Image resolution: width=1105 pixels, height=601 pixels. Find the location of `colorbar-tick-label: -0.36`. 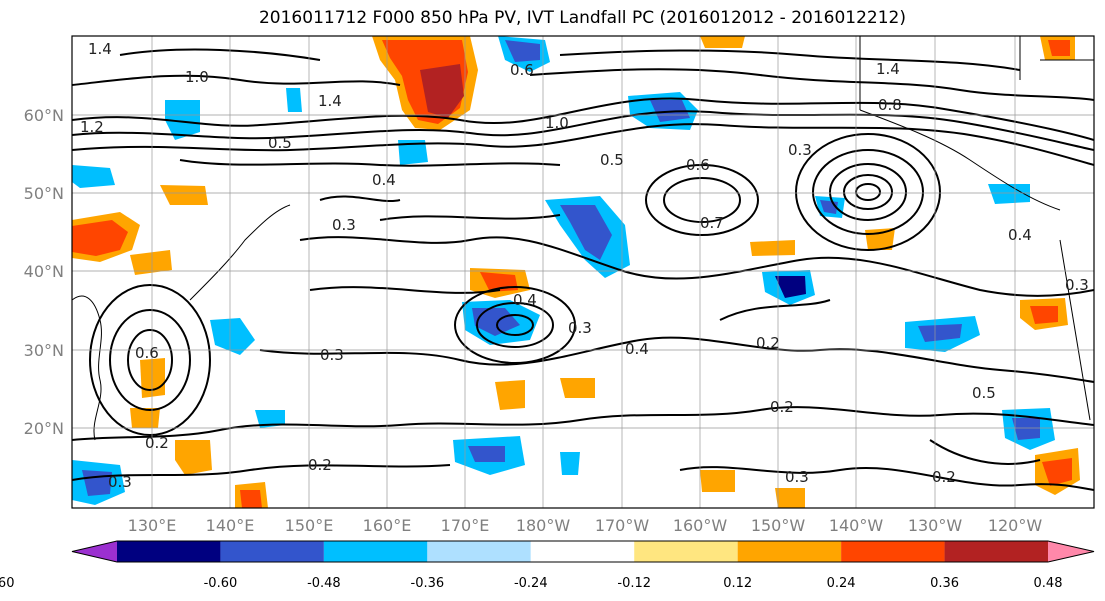

colorbar-tick-label: -0.36 is located at coordinates (428, 583).